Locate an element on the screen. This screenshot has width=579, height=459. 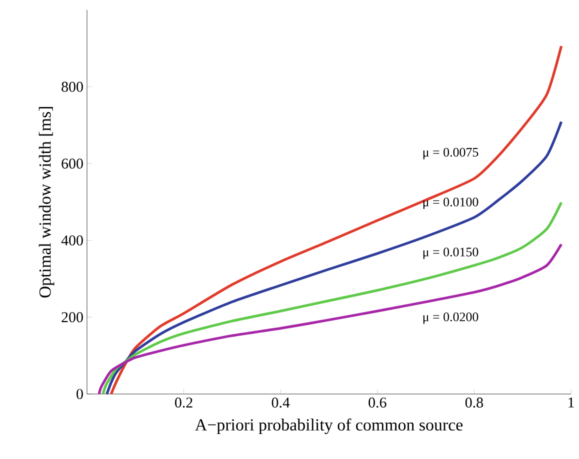
x-tick-label: 0.2 is located at coordinates (183, 403).